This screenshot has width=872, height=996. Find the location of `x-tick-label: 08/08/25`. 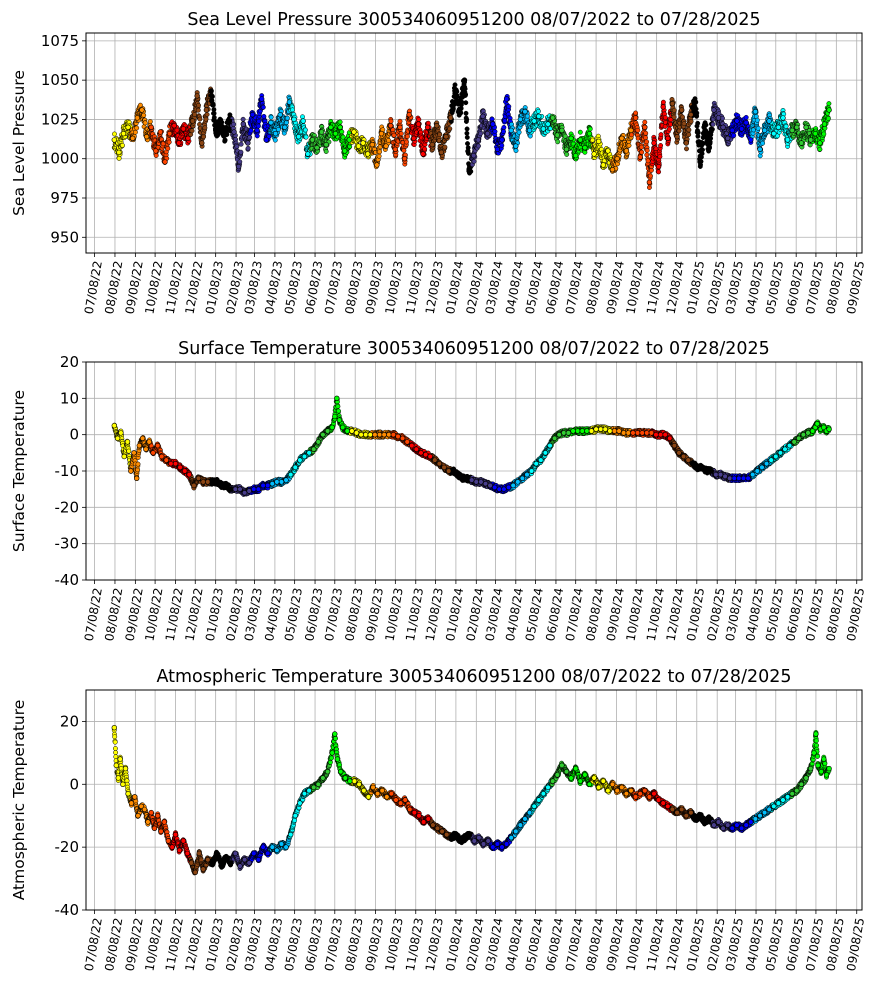

x-tick-label: 08/08/25 is located at coordinates (835, 615).